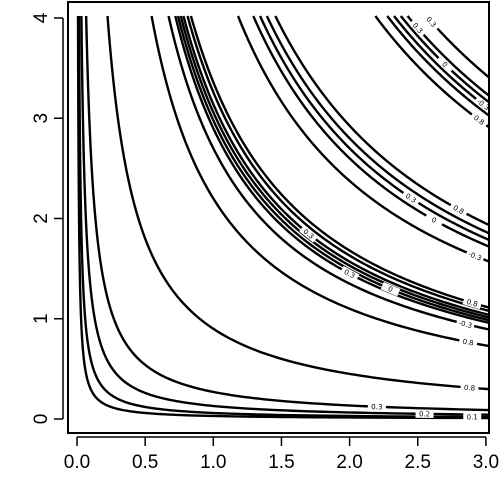 Image resolution: width=504 pixels, height=504 pixels. What do you see at coordinates (281, 462) in the screenshot?
I see `x-tick-label: 1.5` at bounding box center [281, 462].